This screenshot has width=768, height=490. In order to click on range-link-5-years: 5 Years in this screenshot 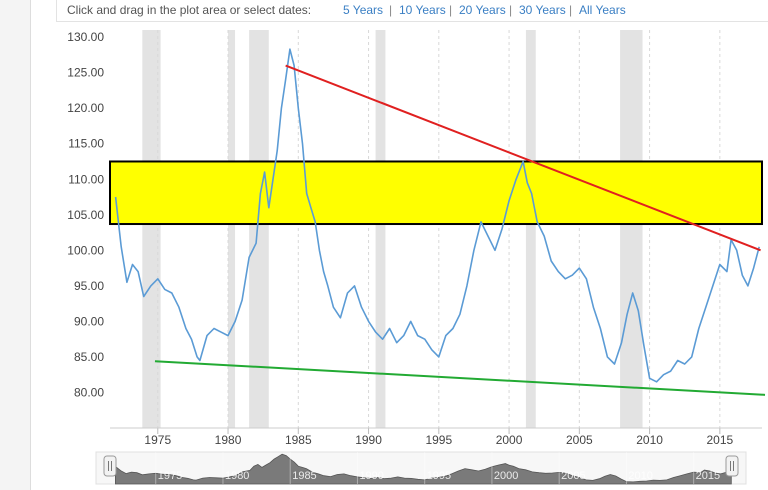, I will do `click(363, 10)`.